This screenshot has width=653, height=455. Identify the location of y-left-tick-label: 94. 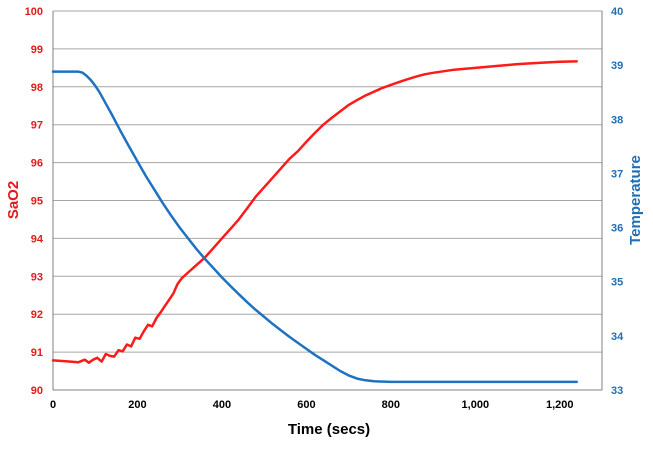
(37, 239).